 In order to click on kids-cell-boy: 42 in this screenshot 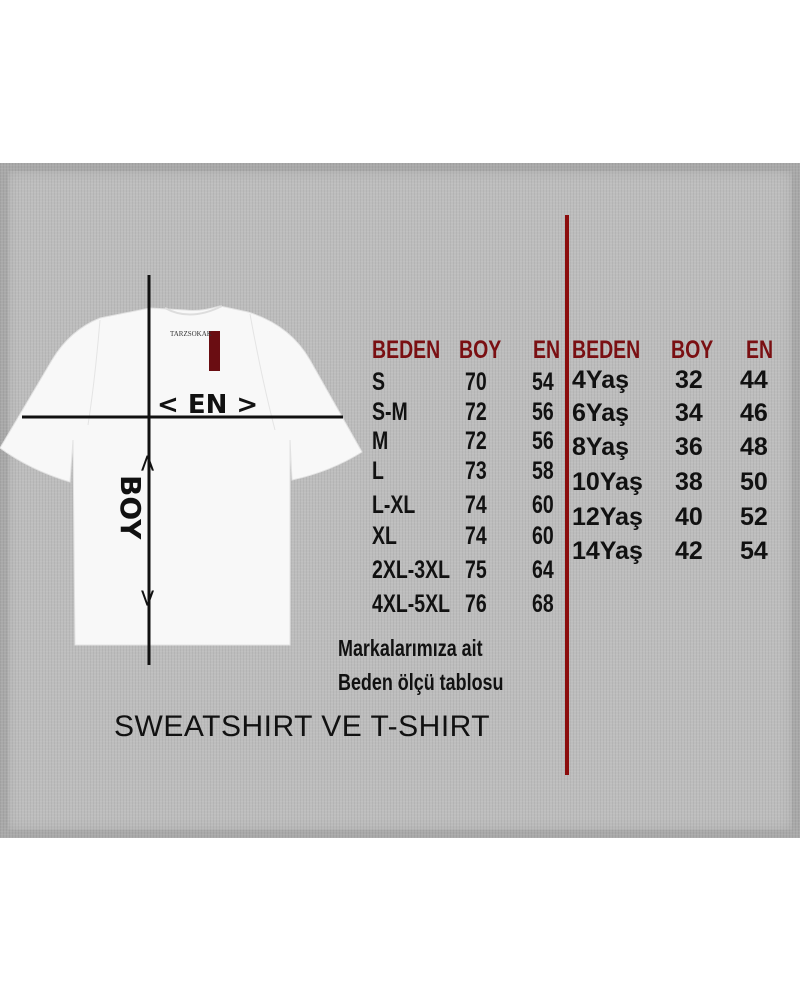, I will do `click(689, 551)`.